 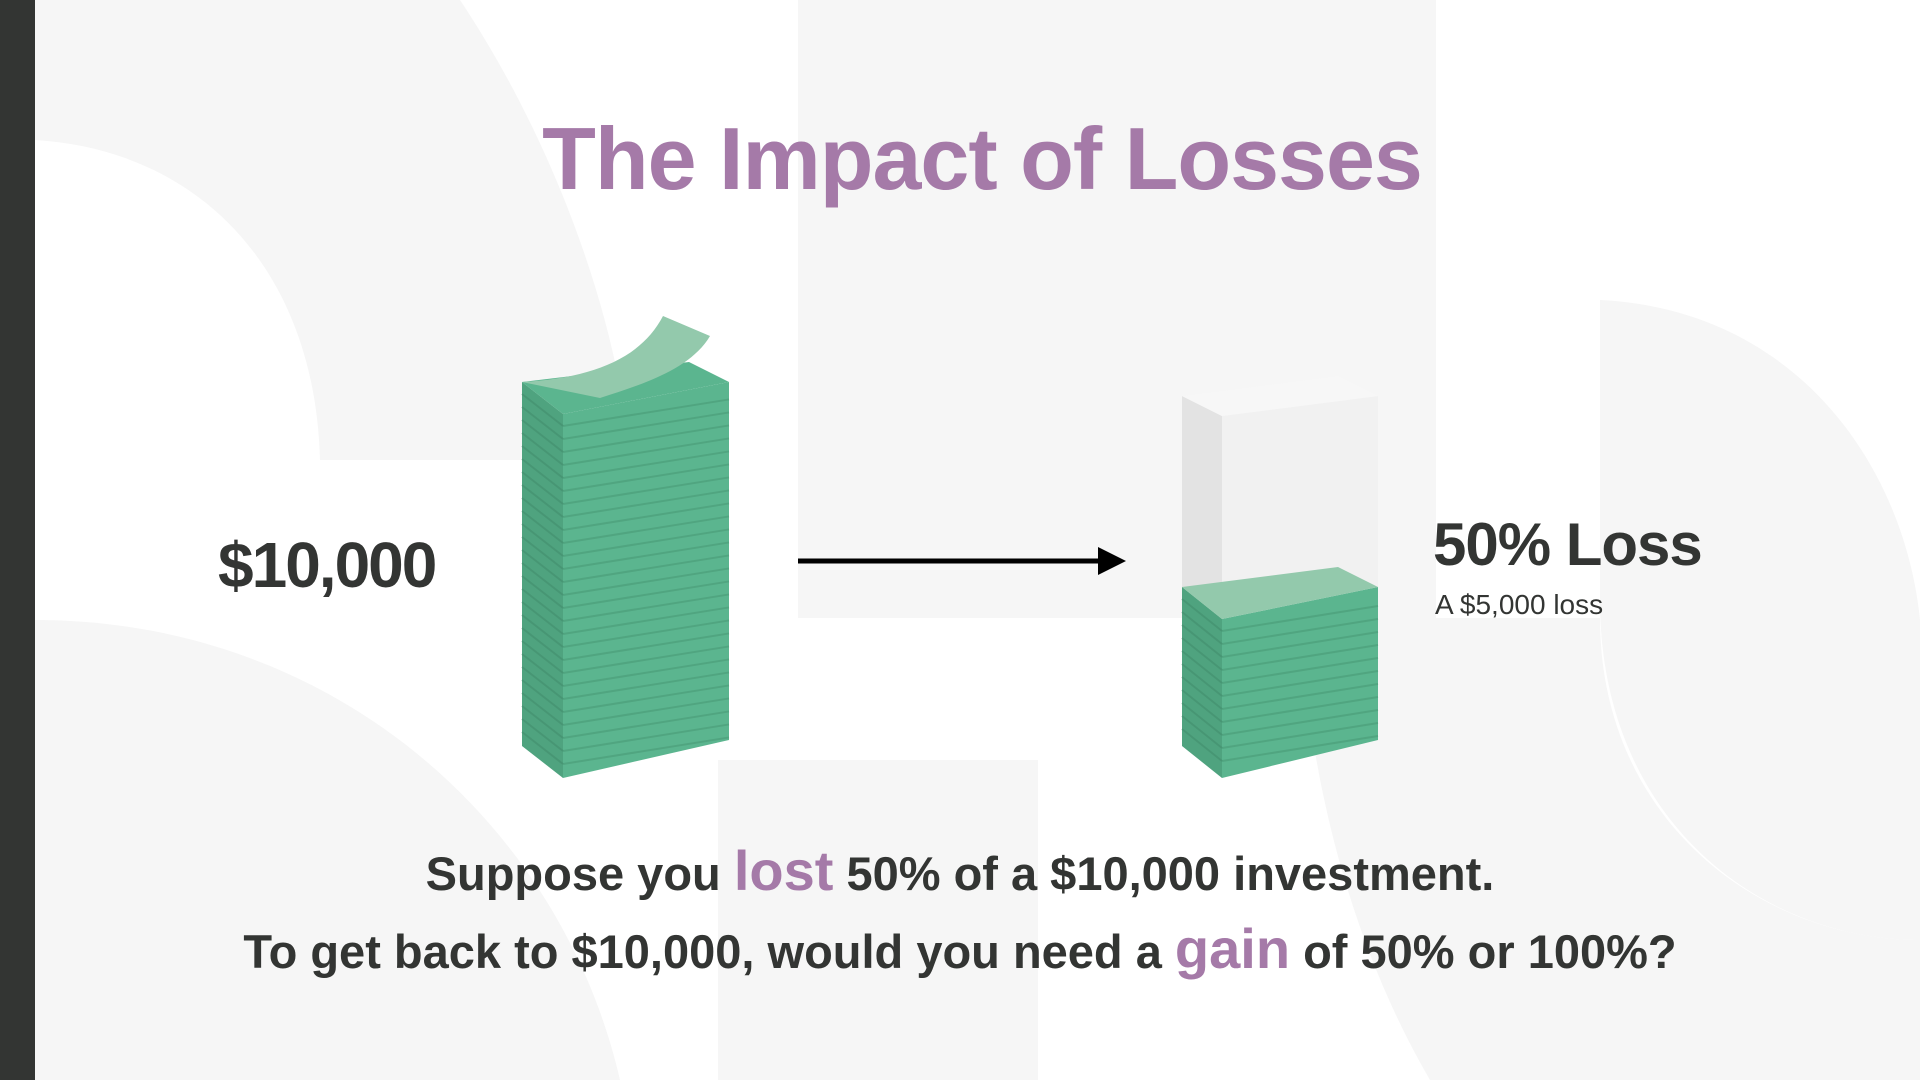 I want to click on q1-pre: Suppose you, so click(x=573, y=873).